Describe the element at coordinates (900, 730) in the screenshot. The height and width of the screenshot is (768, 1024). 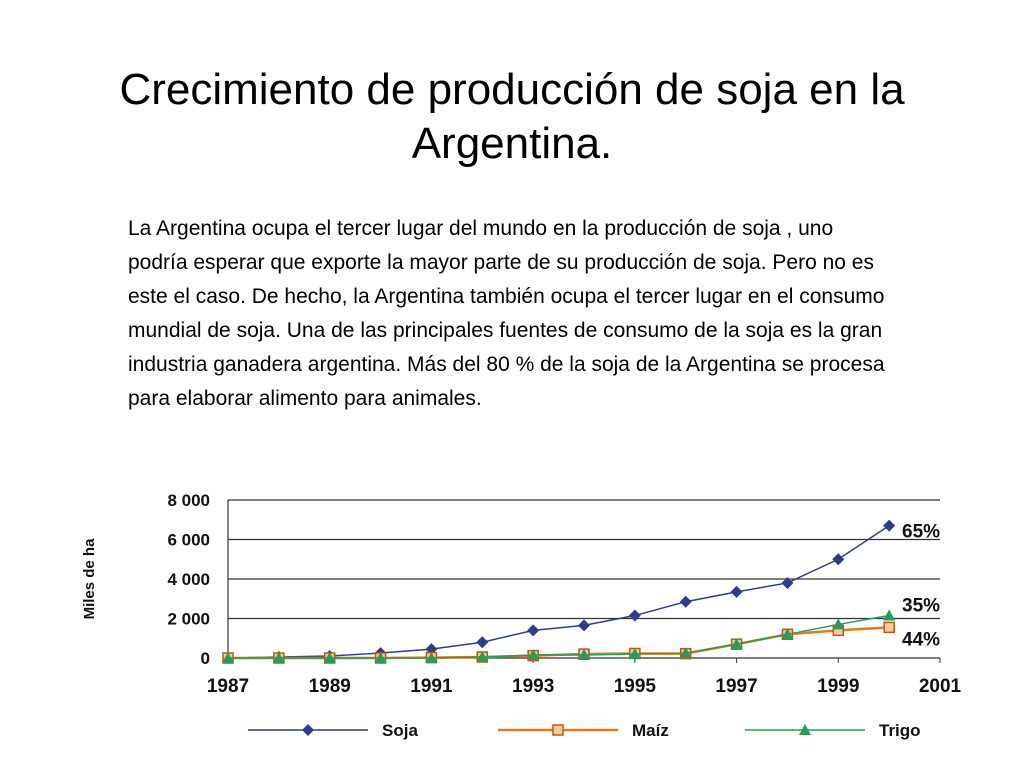
I see `legend-label-trigo: Trigo` at that location.